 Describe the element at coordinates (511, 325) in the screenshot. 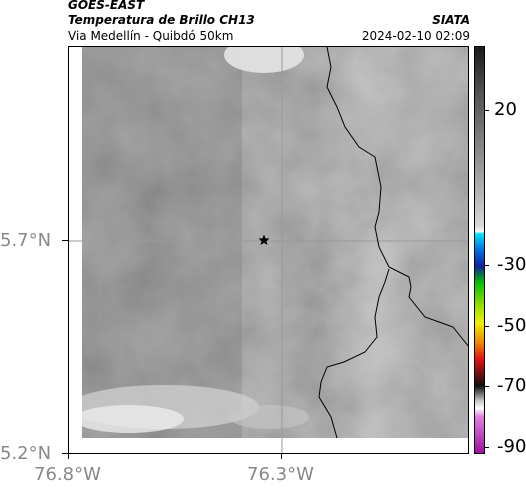

I see `colorbar-label-minus50: -50` at that location.